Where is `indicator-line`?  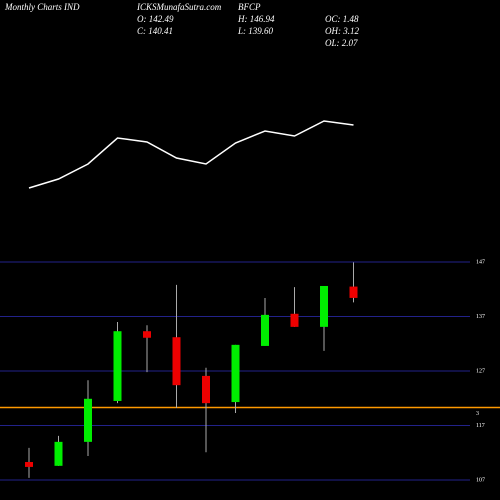
indicator-line is located at coordinates (191, 154).